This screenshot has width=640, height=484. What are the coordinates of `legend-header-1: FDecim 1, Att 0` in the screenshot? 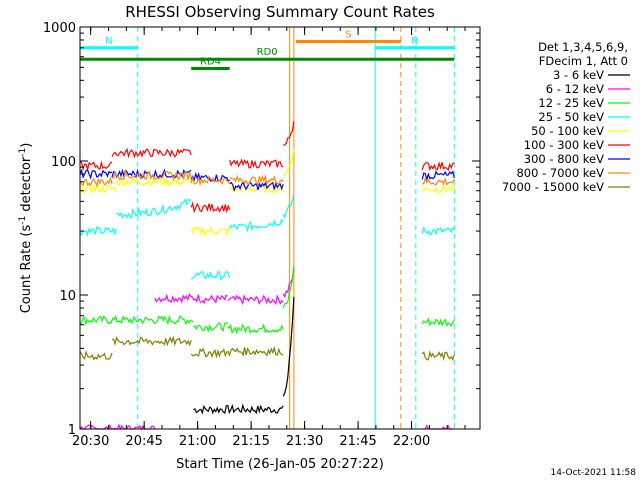 It's located at (583, 61).